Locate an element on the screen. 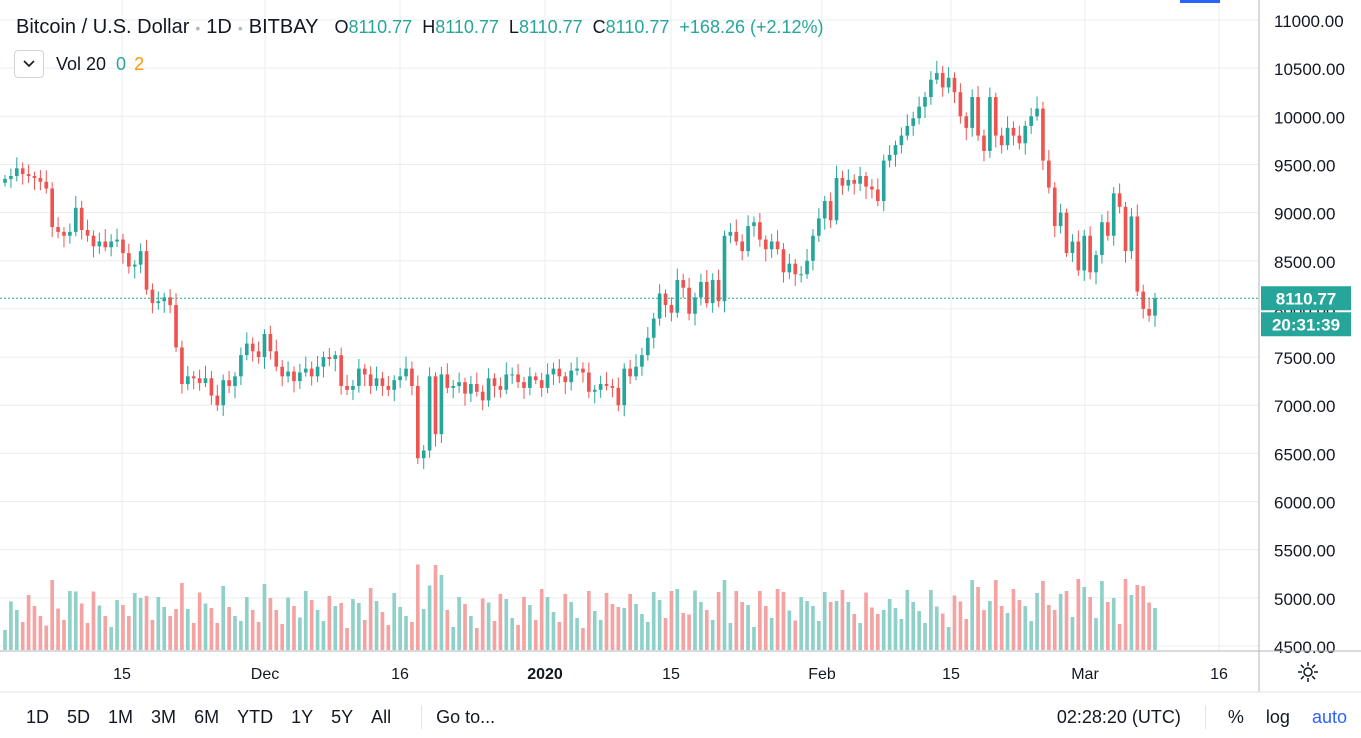 The height and width of the screenshot is (738, 1361). percent-scale-toggle: % is located at coordinates (1235, 716).